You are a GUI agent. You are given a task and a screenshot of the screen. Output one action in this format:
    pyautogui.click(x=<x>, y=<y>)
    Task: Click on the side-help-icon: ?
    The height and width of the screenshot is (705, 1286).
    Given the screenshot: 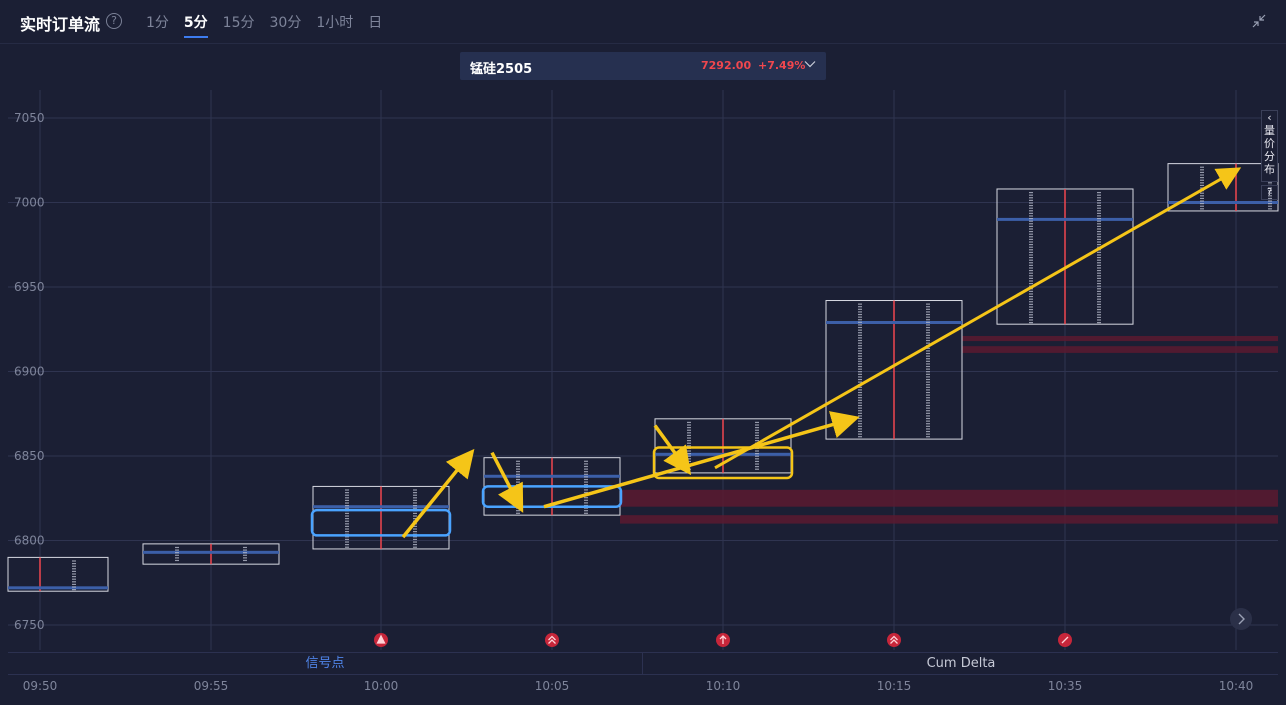 What is the action you would take?
    pyautogui.click(x=1269, y=192)
    